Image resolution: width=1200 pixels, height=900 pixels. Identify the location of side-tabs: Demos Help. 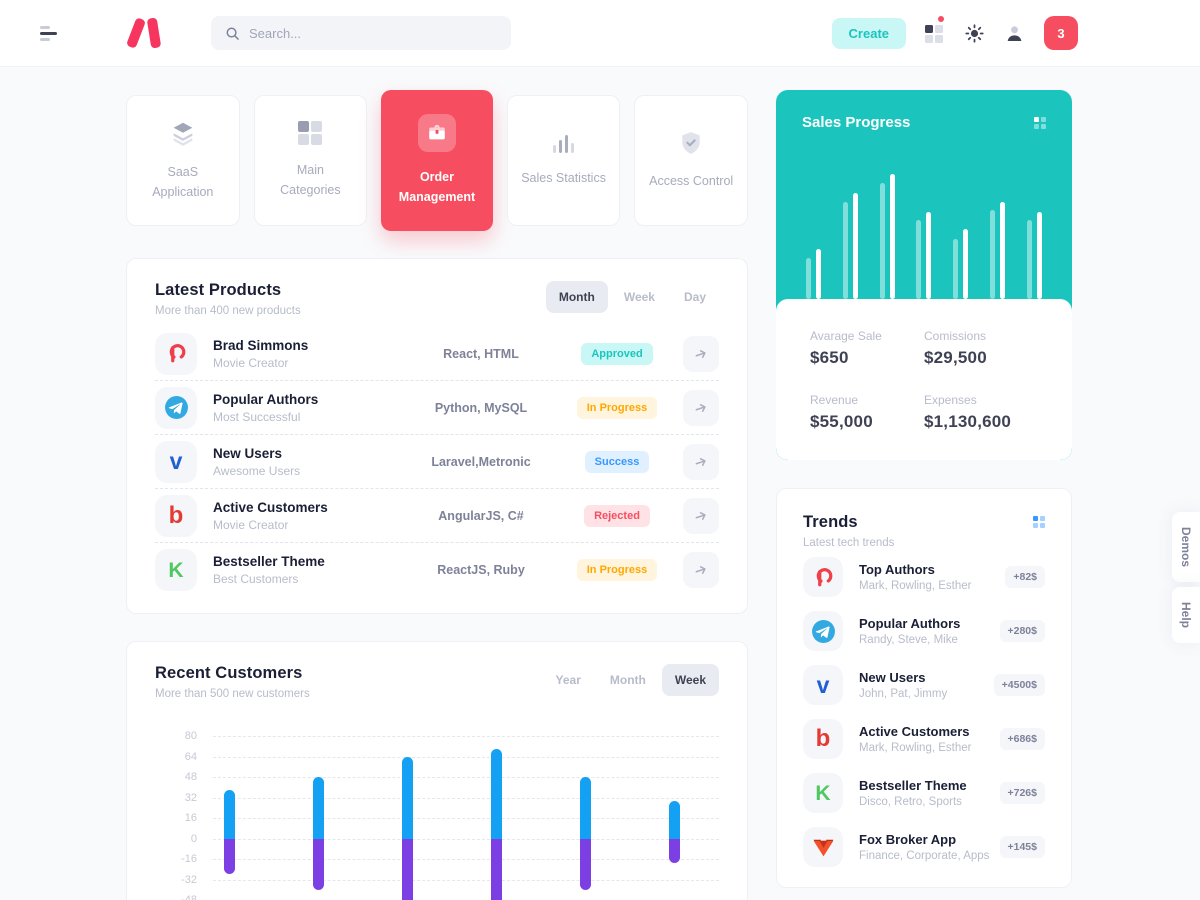
(1186, 578).